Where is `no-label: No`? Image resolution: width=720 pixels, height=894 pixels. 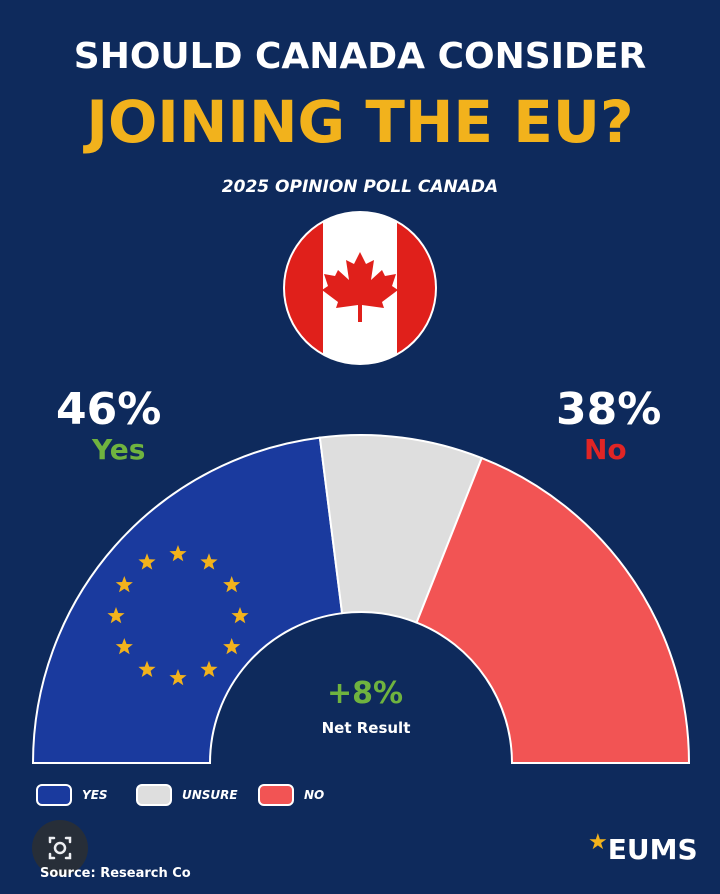
no-label: No is located at coordinates (605, 449).